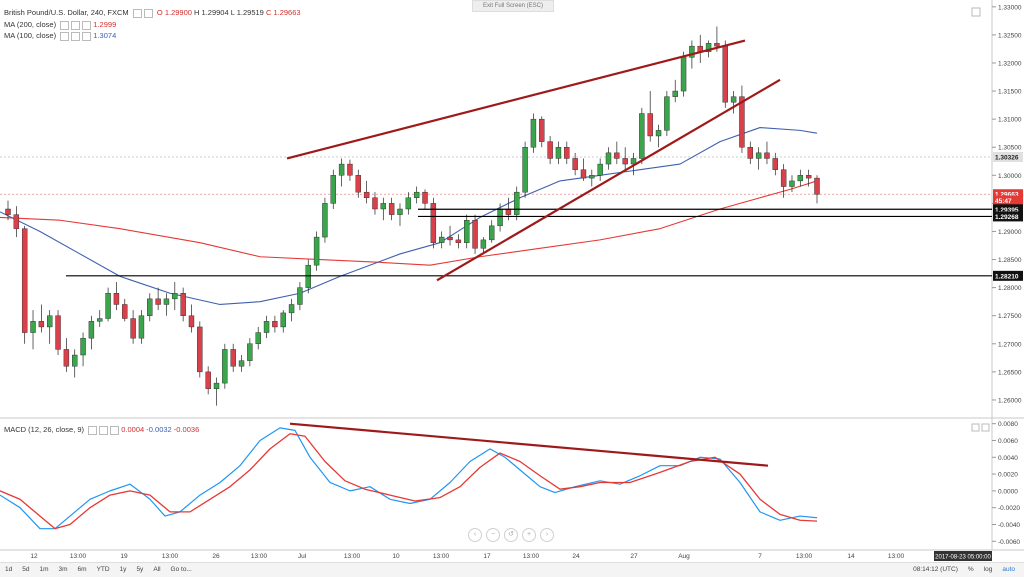  What do you see at coordinates (985, 427) in the screenshot?
I see `macd-close-pane-icon` at bounding box center [985, 427].